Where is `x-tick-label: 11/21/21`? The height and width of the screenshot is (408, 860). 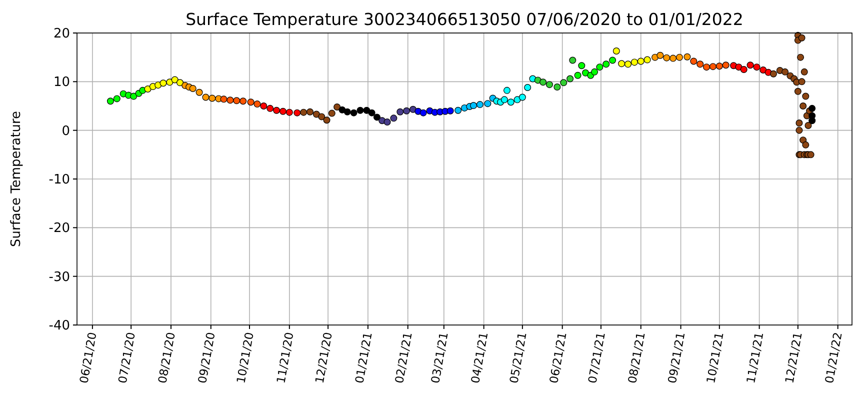 x-tick-label: 11/21/21 is located at coordinates (755, 357).